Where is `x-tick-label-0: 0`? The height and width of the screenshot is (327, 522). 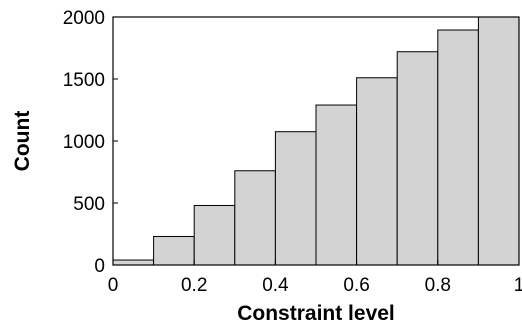
x-tick-label-0: 0 is located at coordinates (113, 285).